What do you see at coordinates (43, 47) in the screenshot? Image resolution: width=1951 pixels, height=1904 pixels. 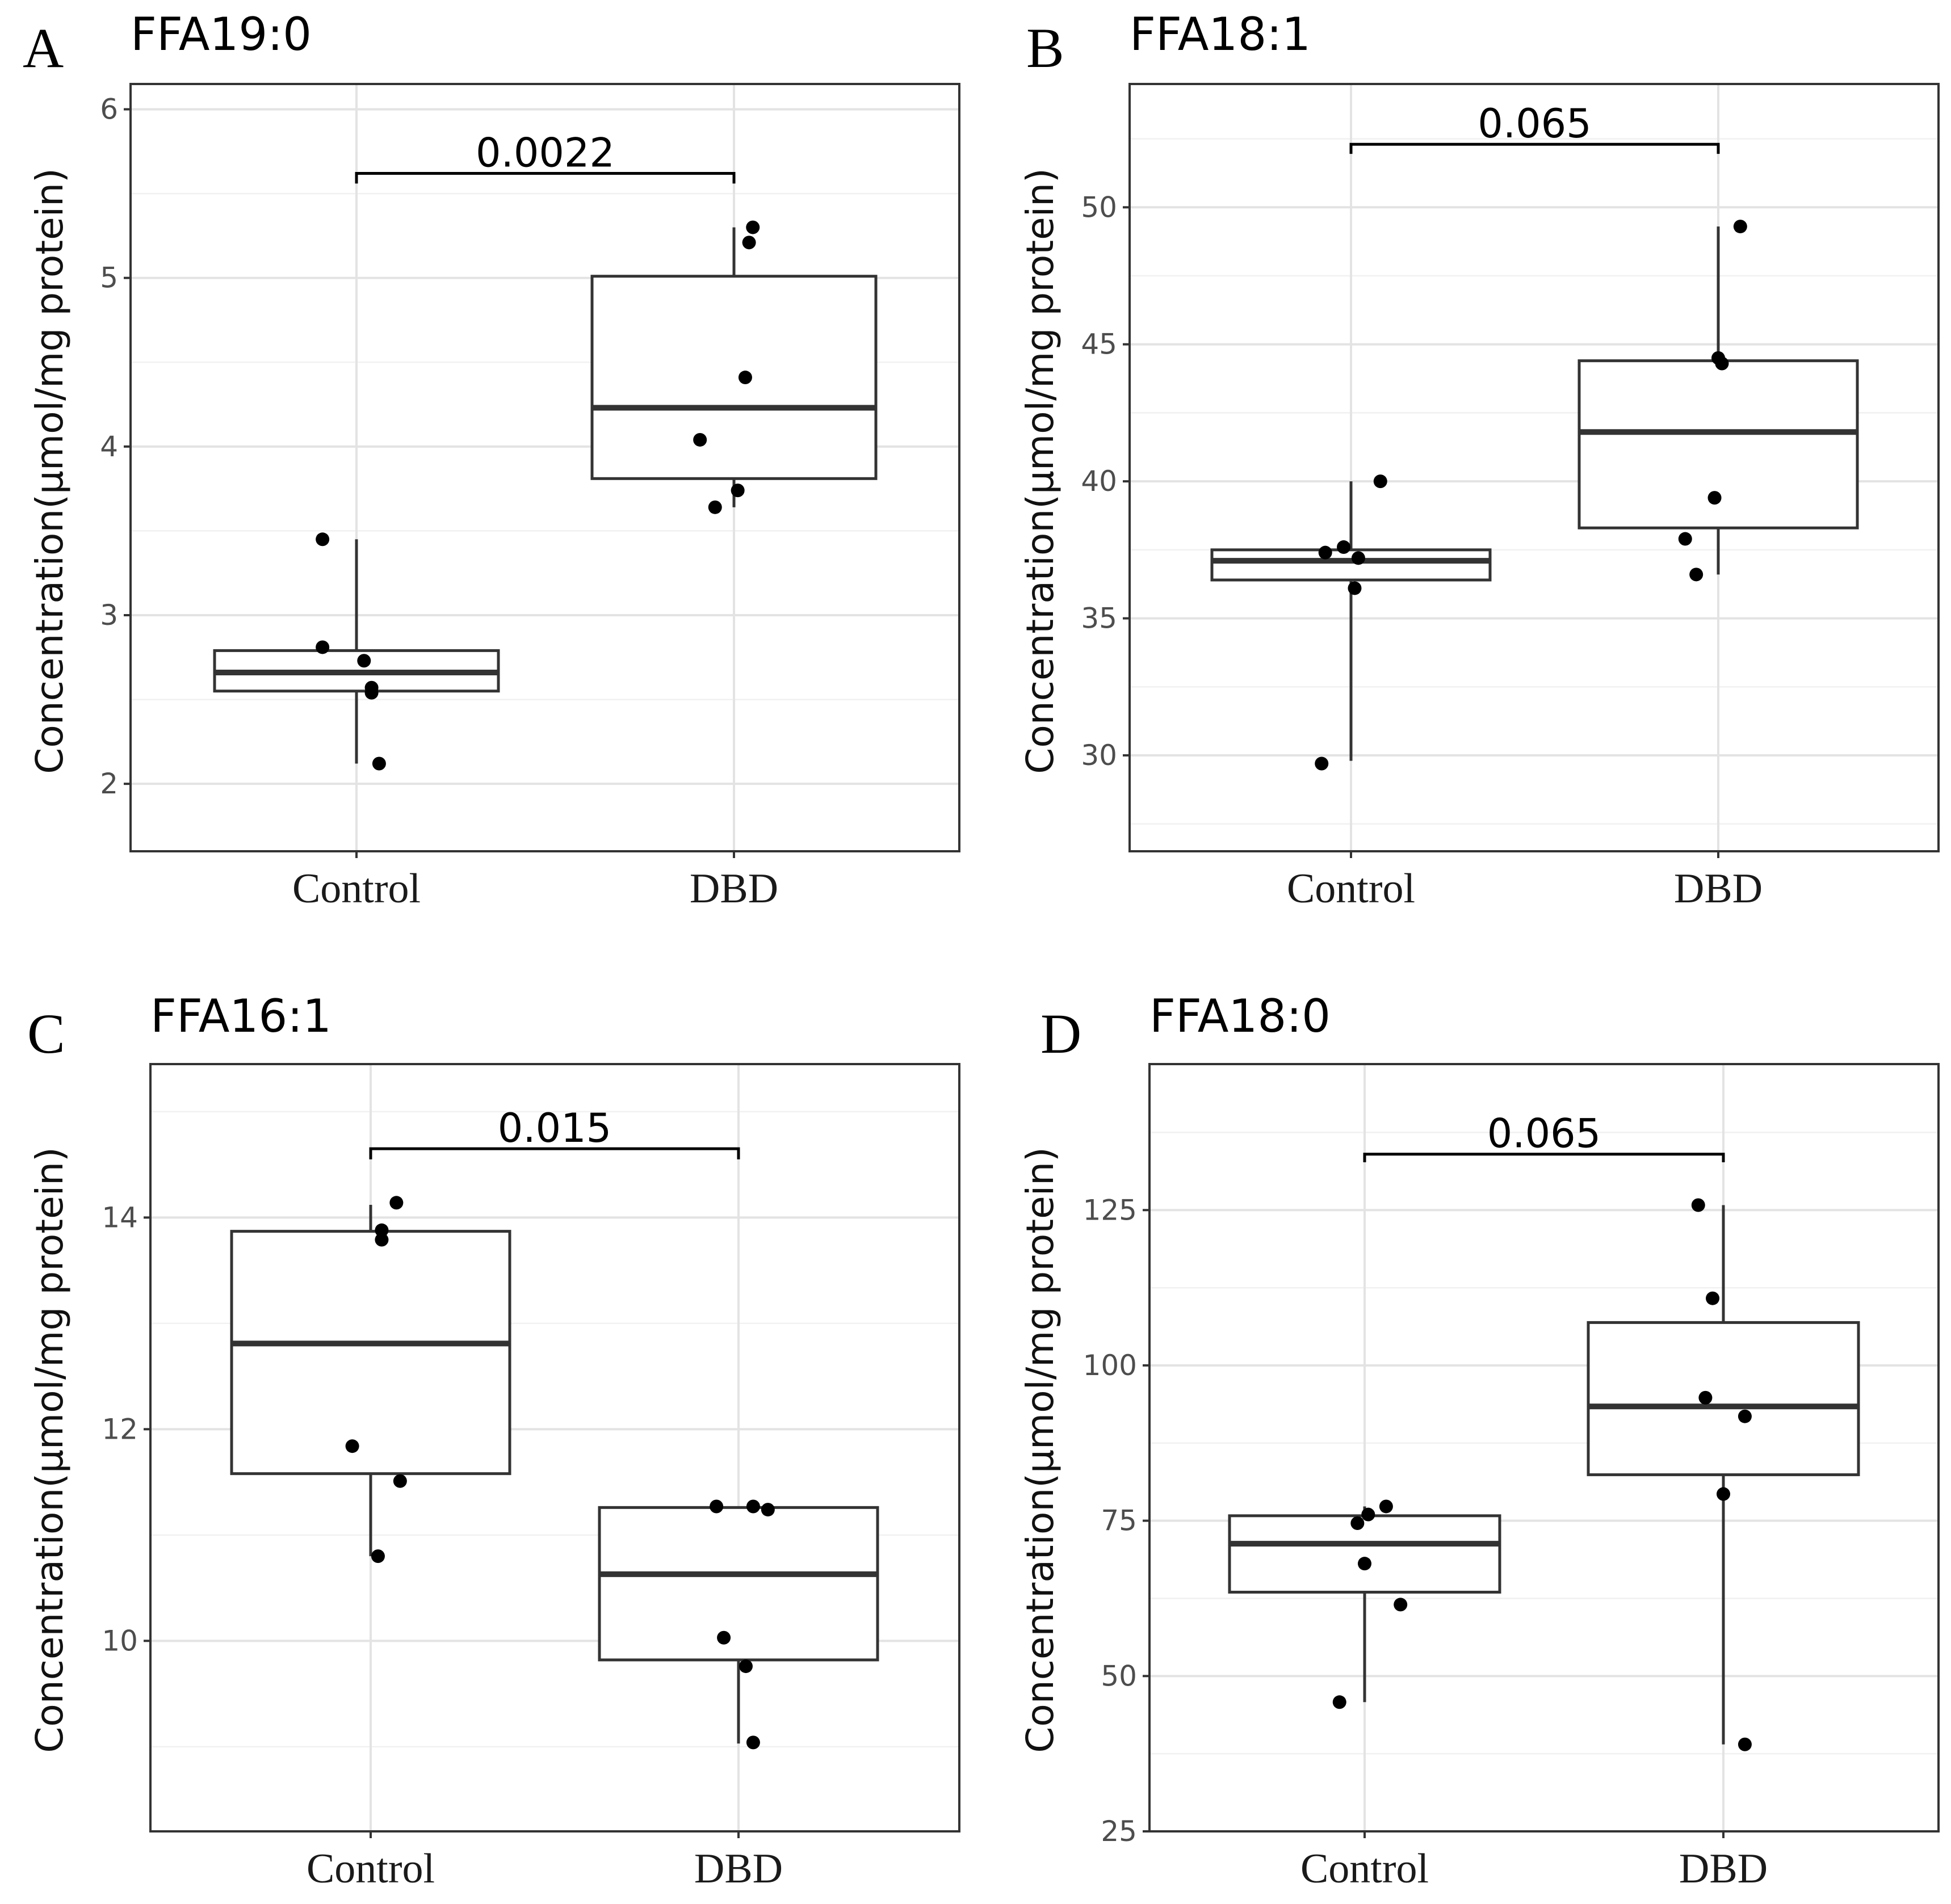 I see `panel-letter-a: A` at bounding box center [43, 47].